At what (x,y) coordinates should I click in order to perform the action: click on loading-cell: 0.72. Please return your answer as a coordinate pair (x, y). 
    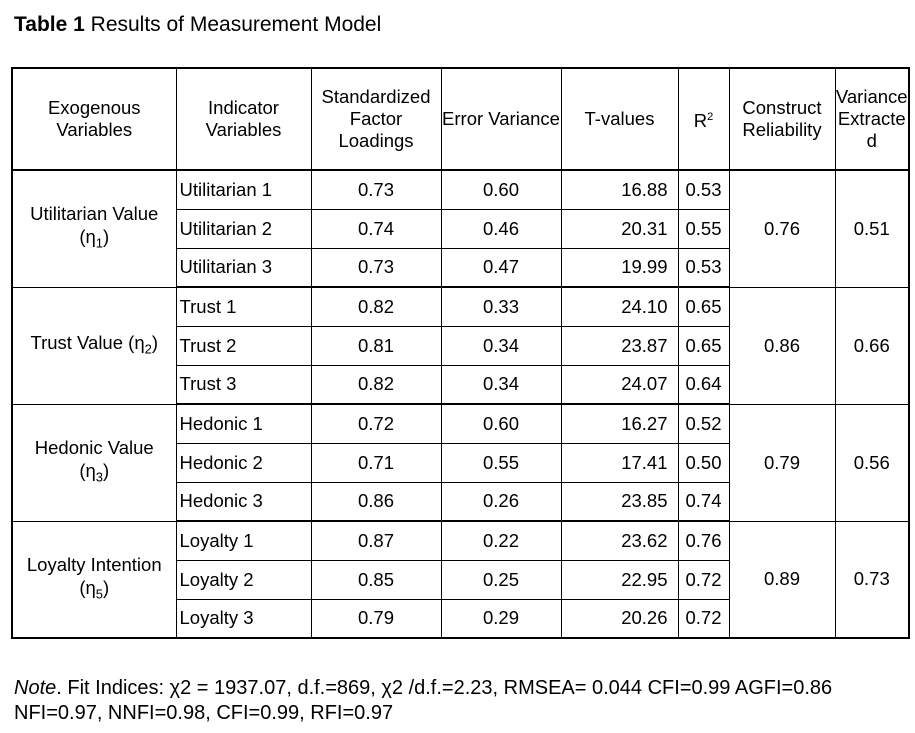
    Looking at the image, I should click on (376, 423).